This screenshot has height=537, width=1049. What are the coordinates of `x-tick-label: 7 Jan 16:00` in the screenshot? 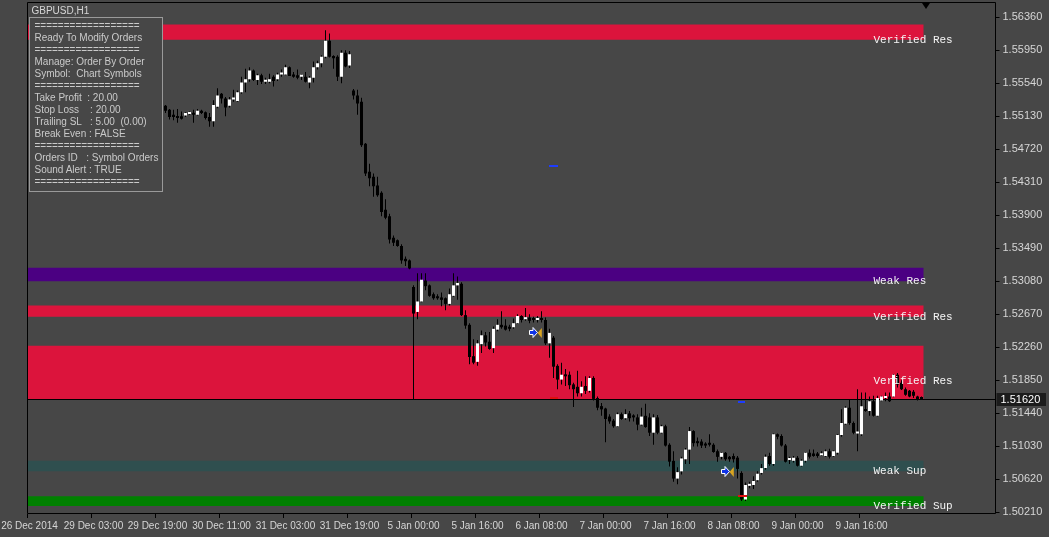 It's located at (670, 525).